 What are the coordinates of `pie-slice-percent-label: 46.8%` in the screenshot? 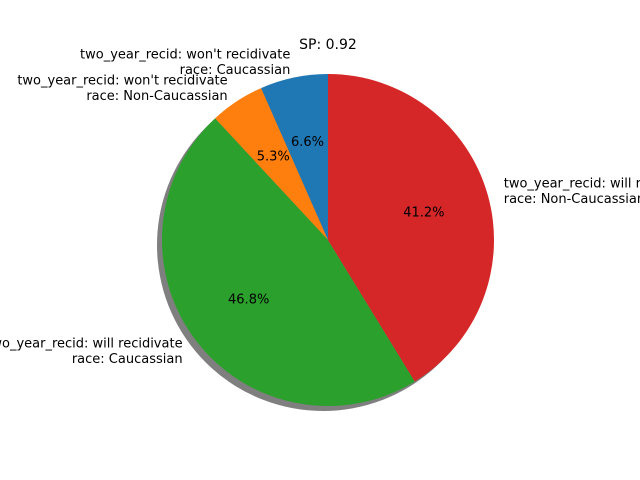 It's located at (248, 300).